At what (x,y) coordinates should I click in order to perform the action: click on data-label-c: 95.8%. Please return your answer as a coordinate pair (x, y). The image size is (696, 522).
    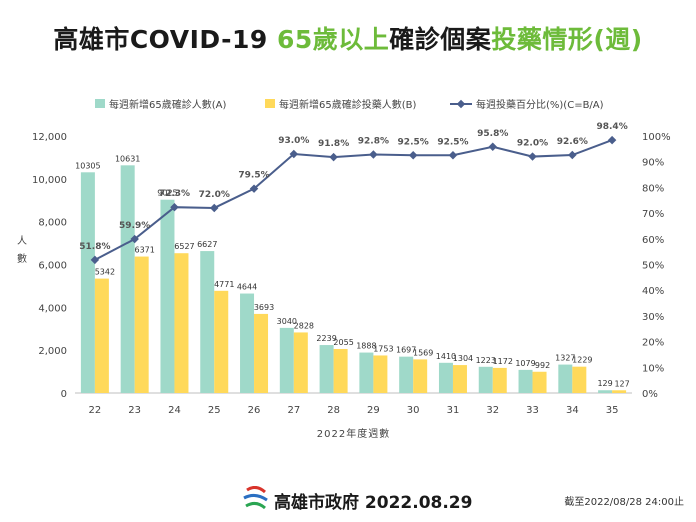
    Looking at the image, I should click on (492, 134).